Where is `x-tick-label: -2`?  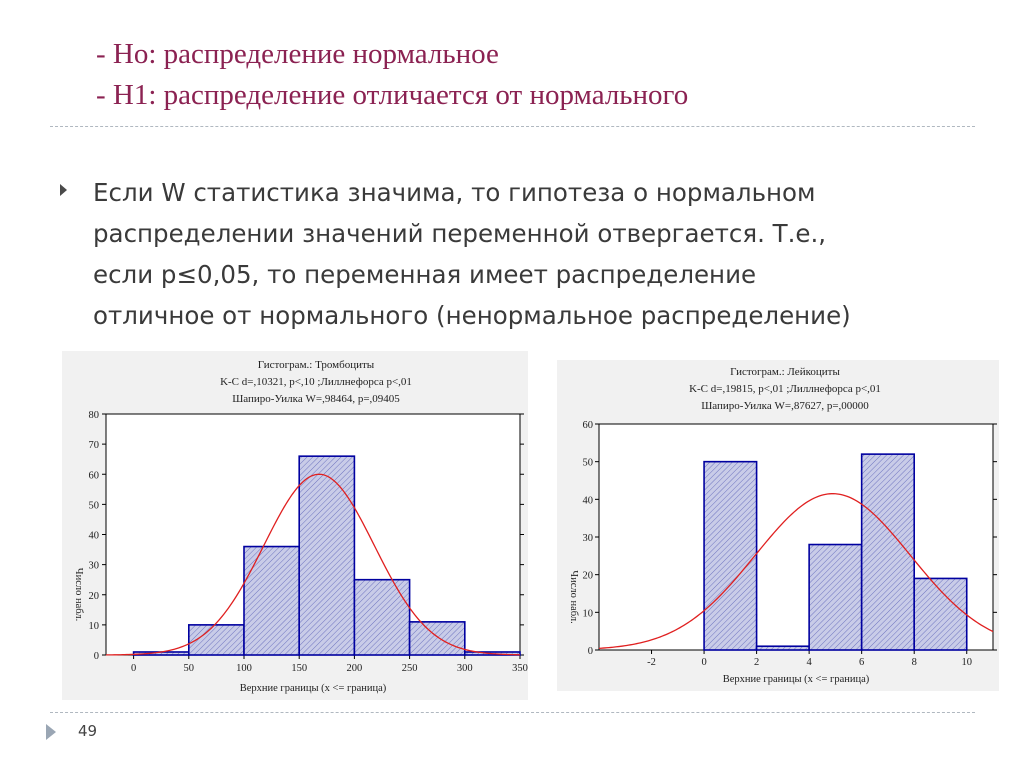 x-tick-label: -2 is located at coordinates (651, 662).